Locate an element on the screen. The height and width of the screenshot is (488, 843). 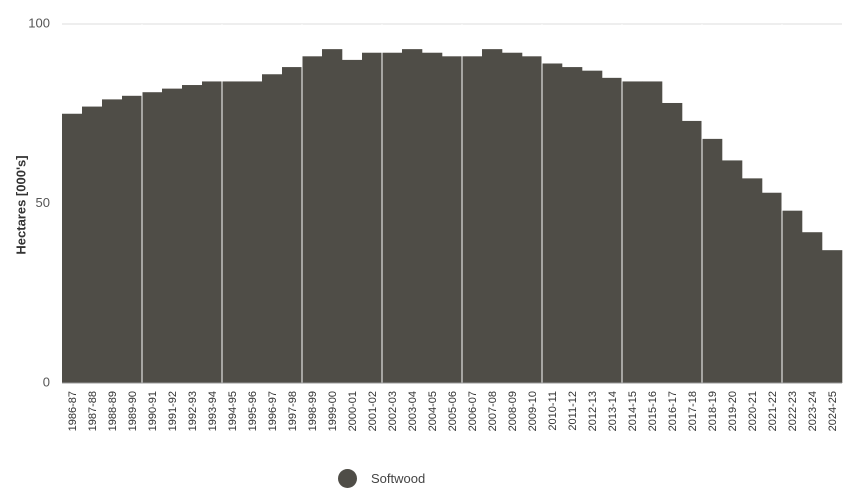
y-tick-label: 50 is located at coordinates (43, 202).